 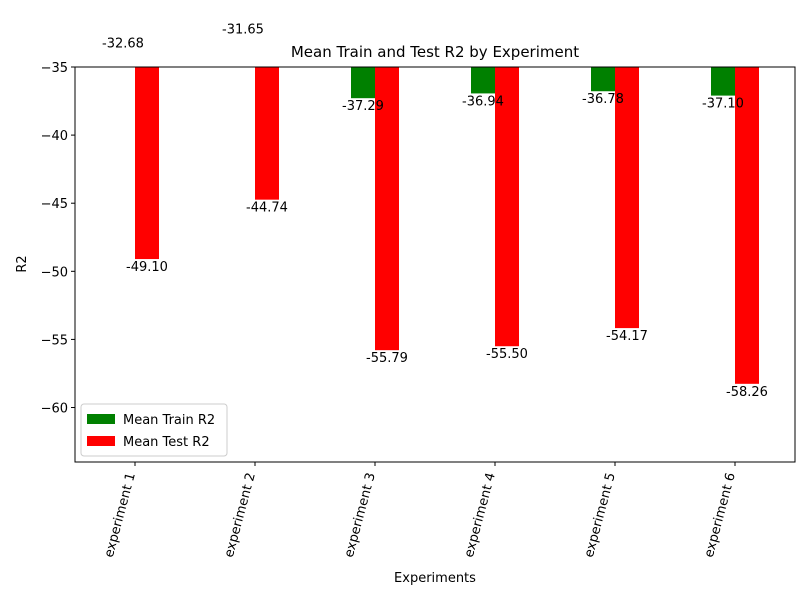 I want to click on y-axis-label: R2, so click(x=22, y=263).